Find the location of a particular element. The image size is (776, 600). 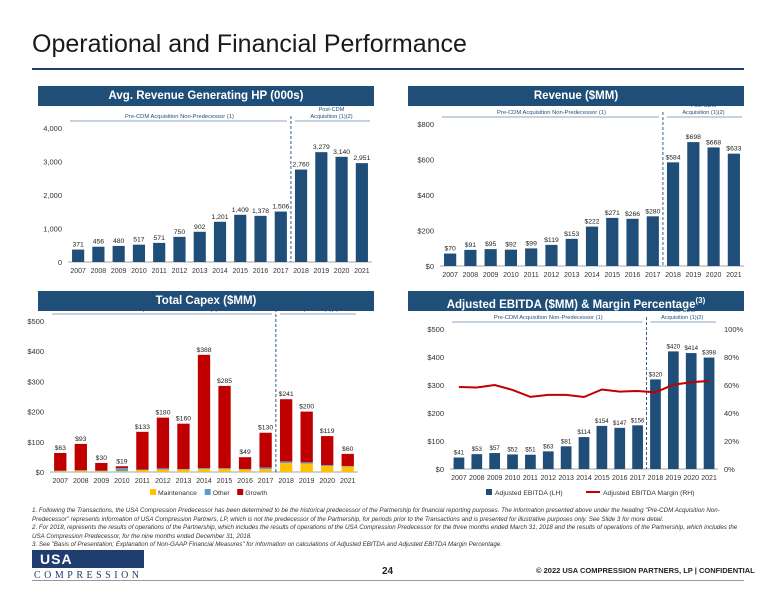

ebitda-ytick-label: $200 is located at coordinates (435, 413).